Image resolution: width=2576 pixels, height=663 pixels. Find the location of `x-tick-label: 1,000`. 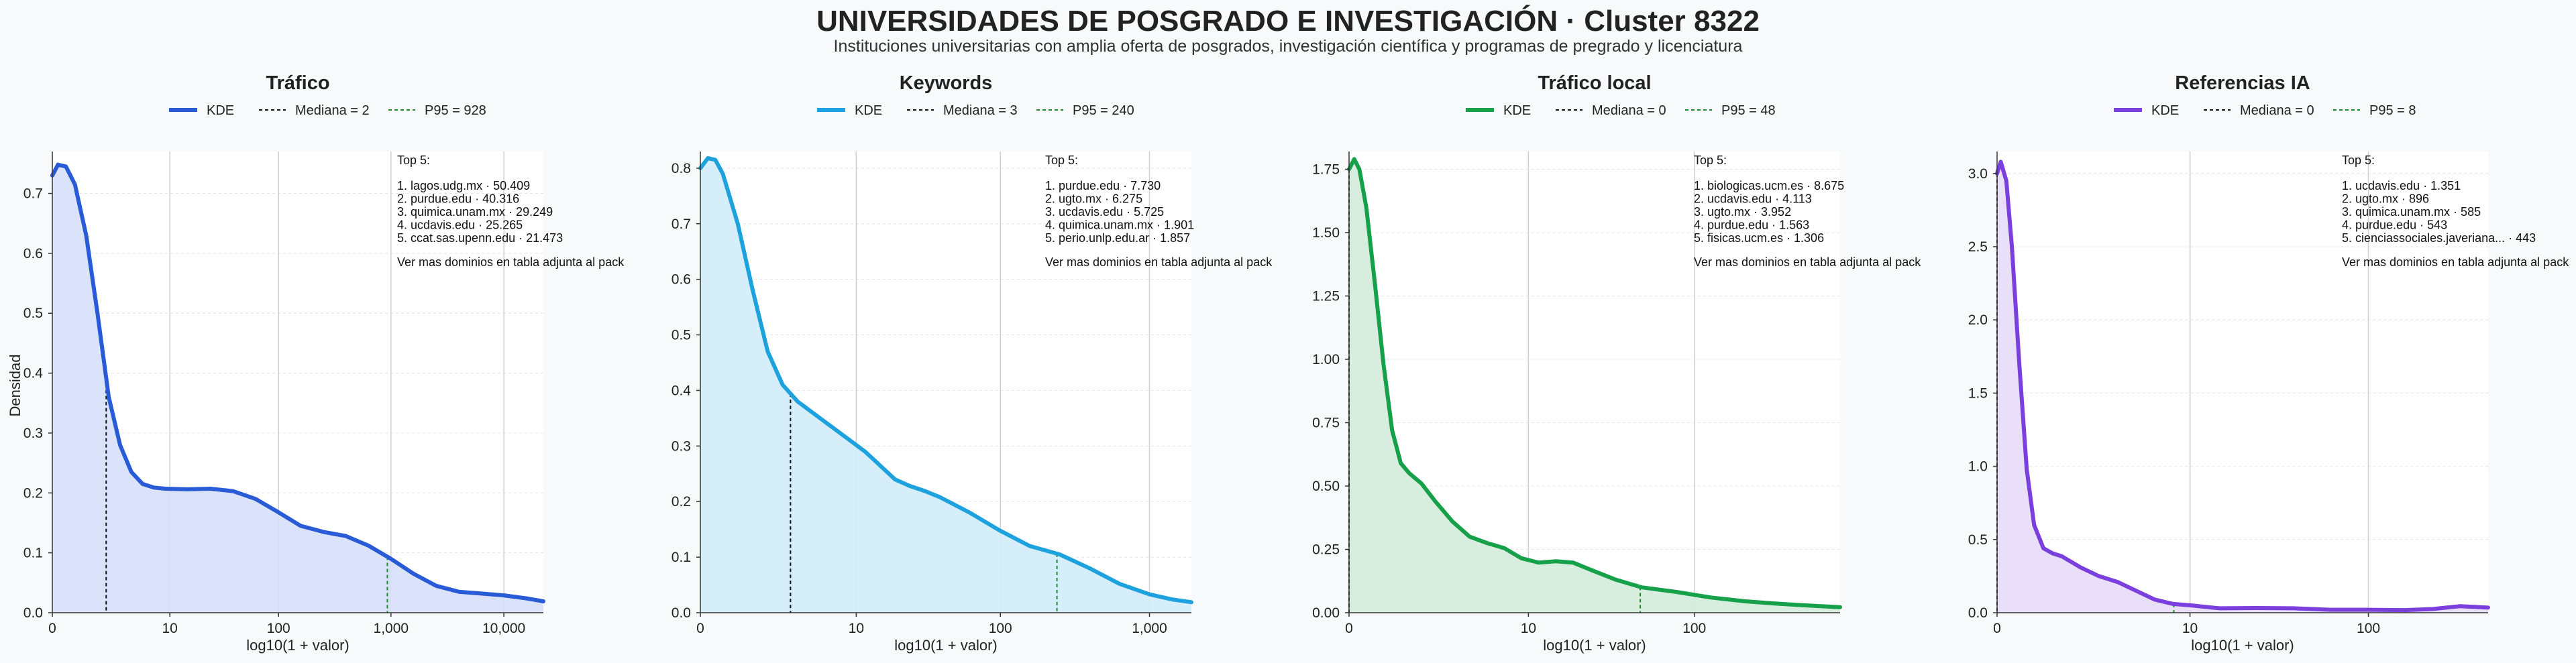

x-tick-label: 1,000 is located at coordinates (391, 628).